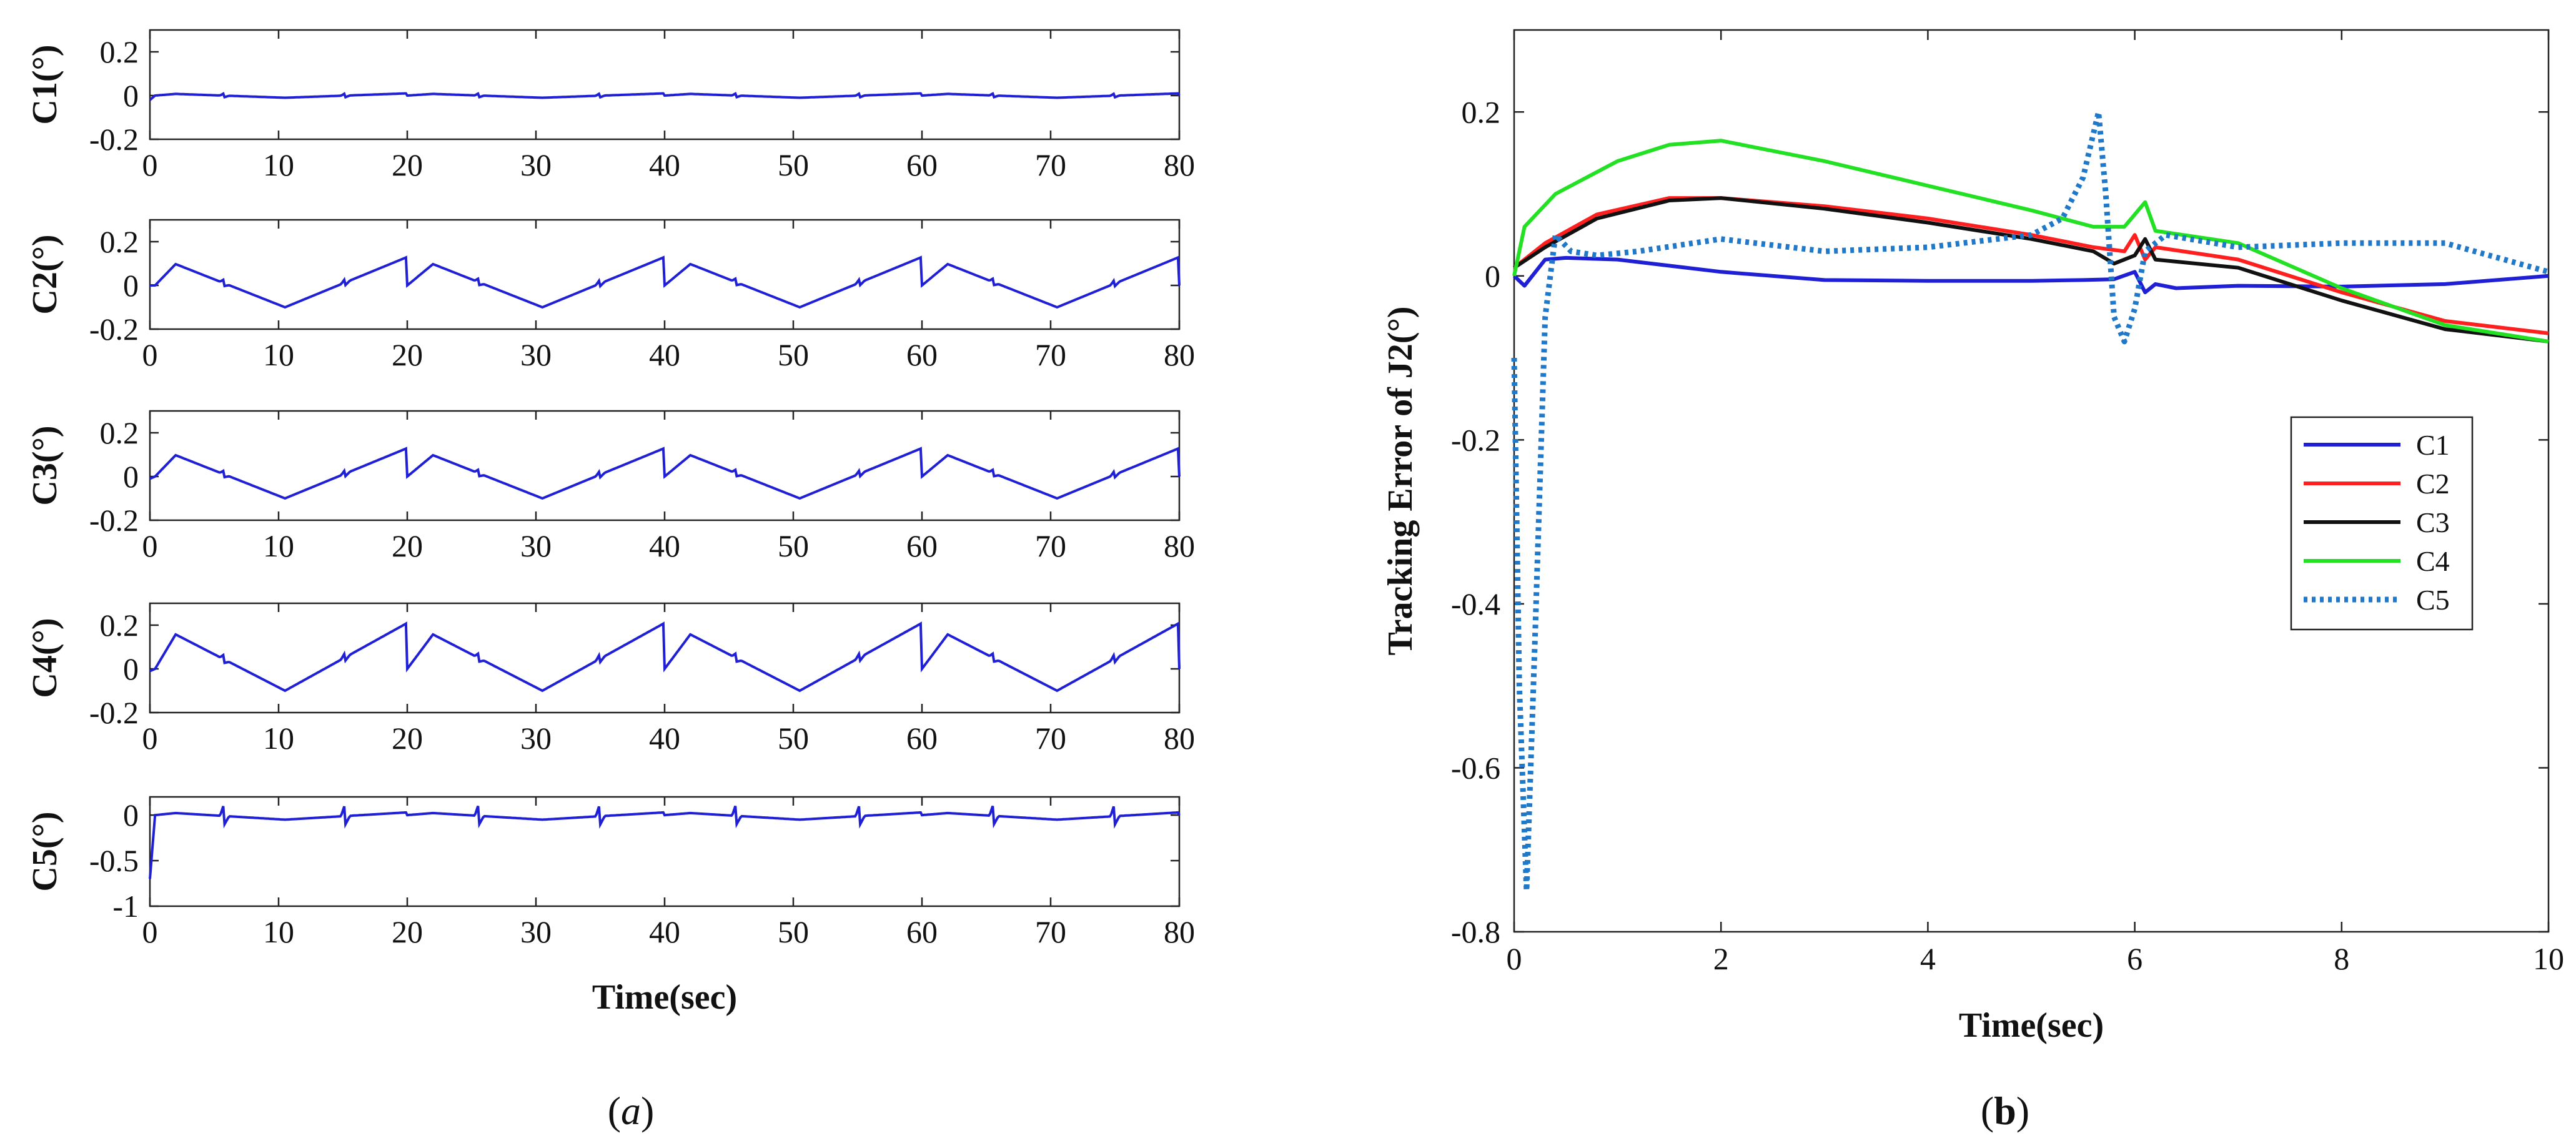 This screenshot has width=2576, height=1141. Describe the element at coordinates (634, 861) in the screenshot. I see `y-tick: -0.5` at that location.